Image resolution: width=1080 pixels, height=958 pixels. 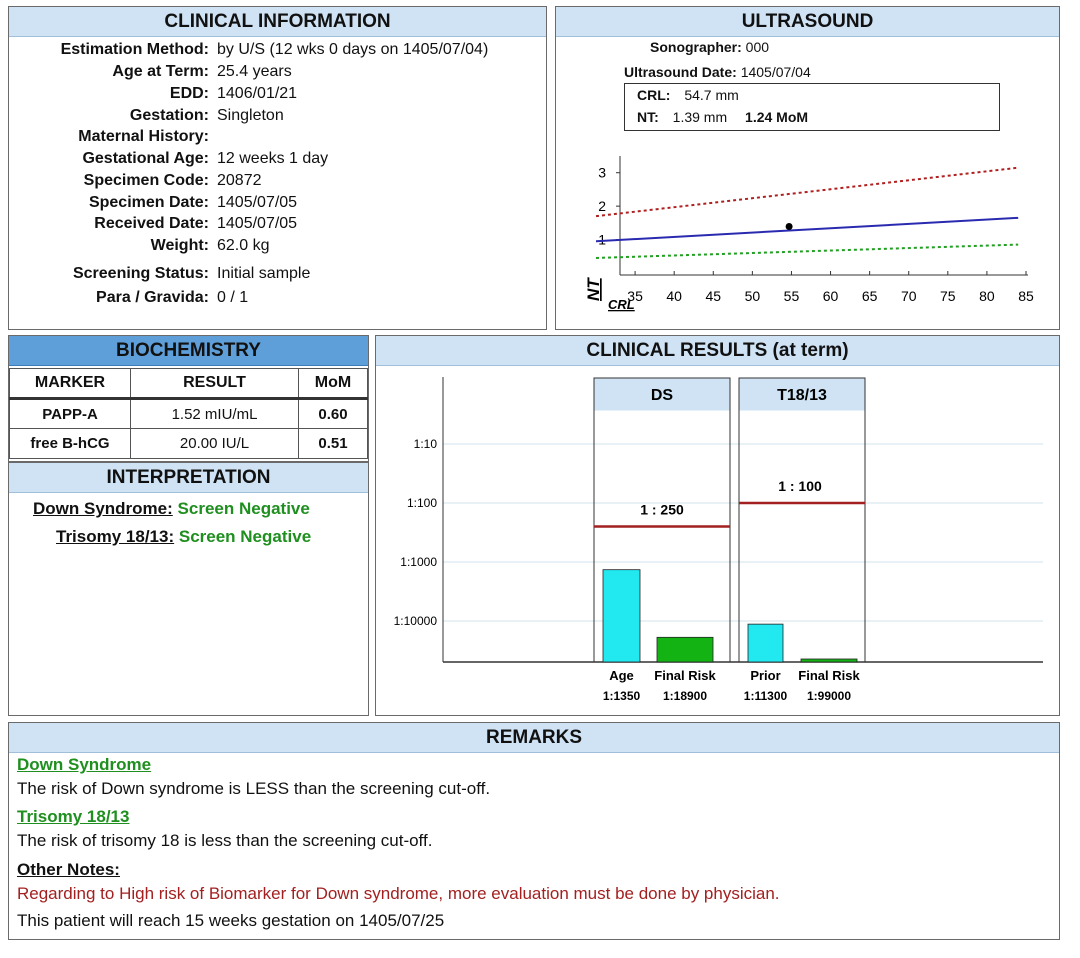 I want to click on clinical-info-label: Received Date:, so click(x=151, y=223).